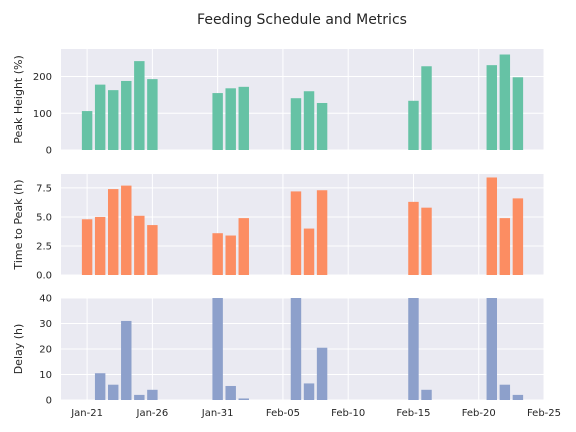 Image resolution: width=576 pixels, height=432 pixels. Describe the element at coordinates (44, 217) in the screenshot. I see `y-tick-label: 5.0` at that location.